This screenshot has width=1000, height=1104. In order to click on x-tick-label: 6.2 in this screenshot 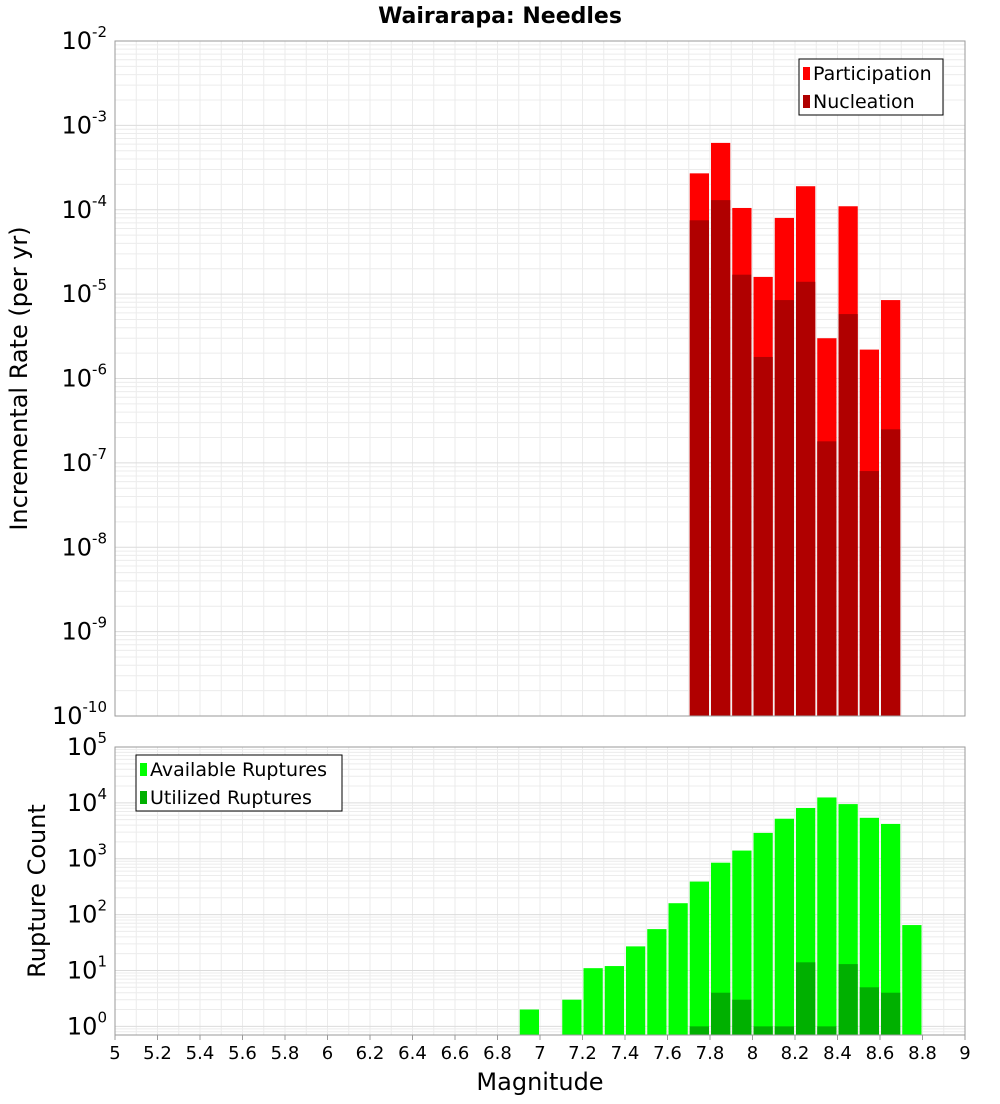, I will do `click(370, 1053)`.